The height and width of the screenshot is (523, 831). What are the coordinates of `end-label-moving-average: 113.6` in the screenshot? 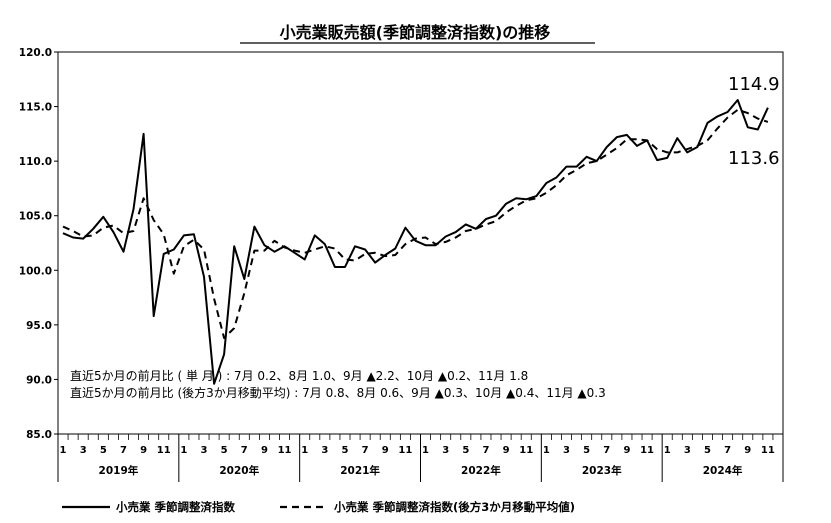 It's located at (754, 158).